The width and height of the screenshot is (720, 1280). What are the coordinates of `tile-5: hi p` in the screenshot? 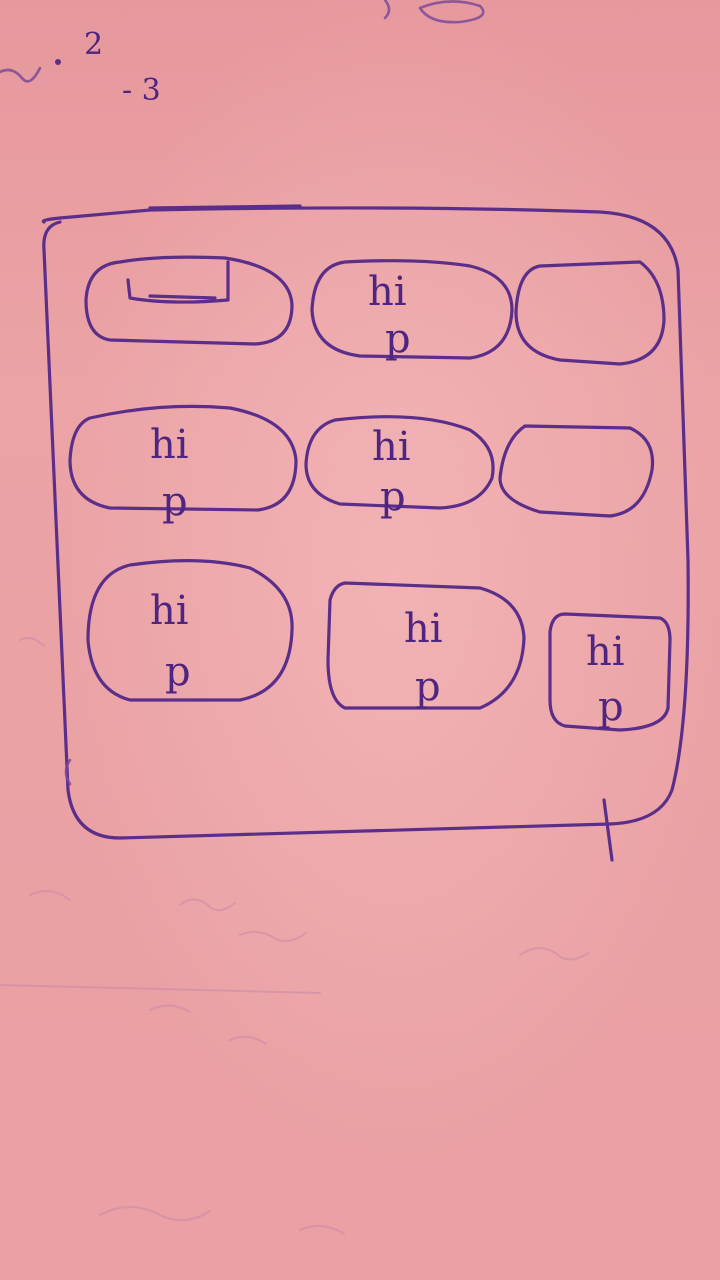 It's located at (399, 467).